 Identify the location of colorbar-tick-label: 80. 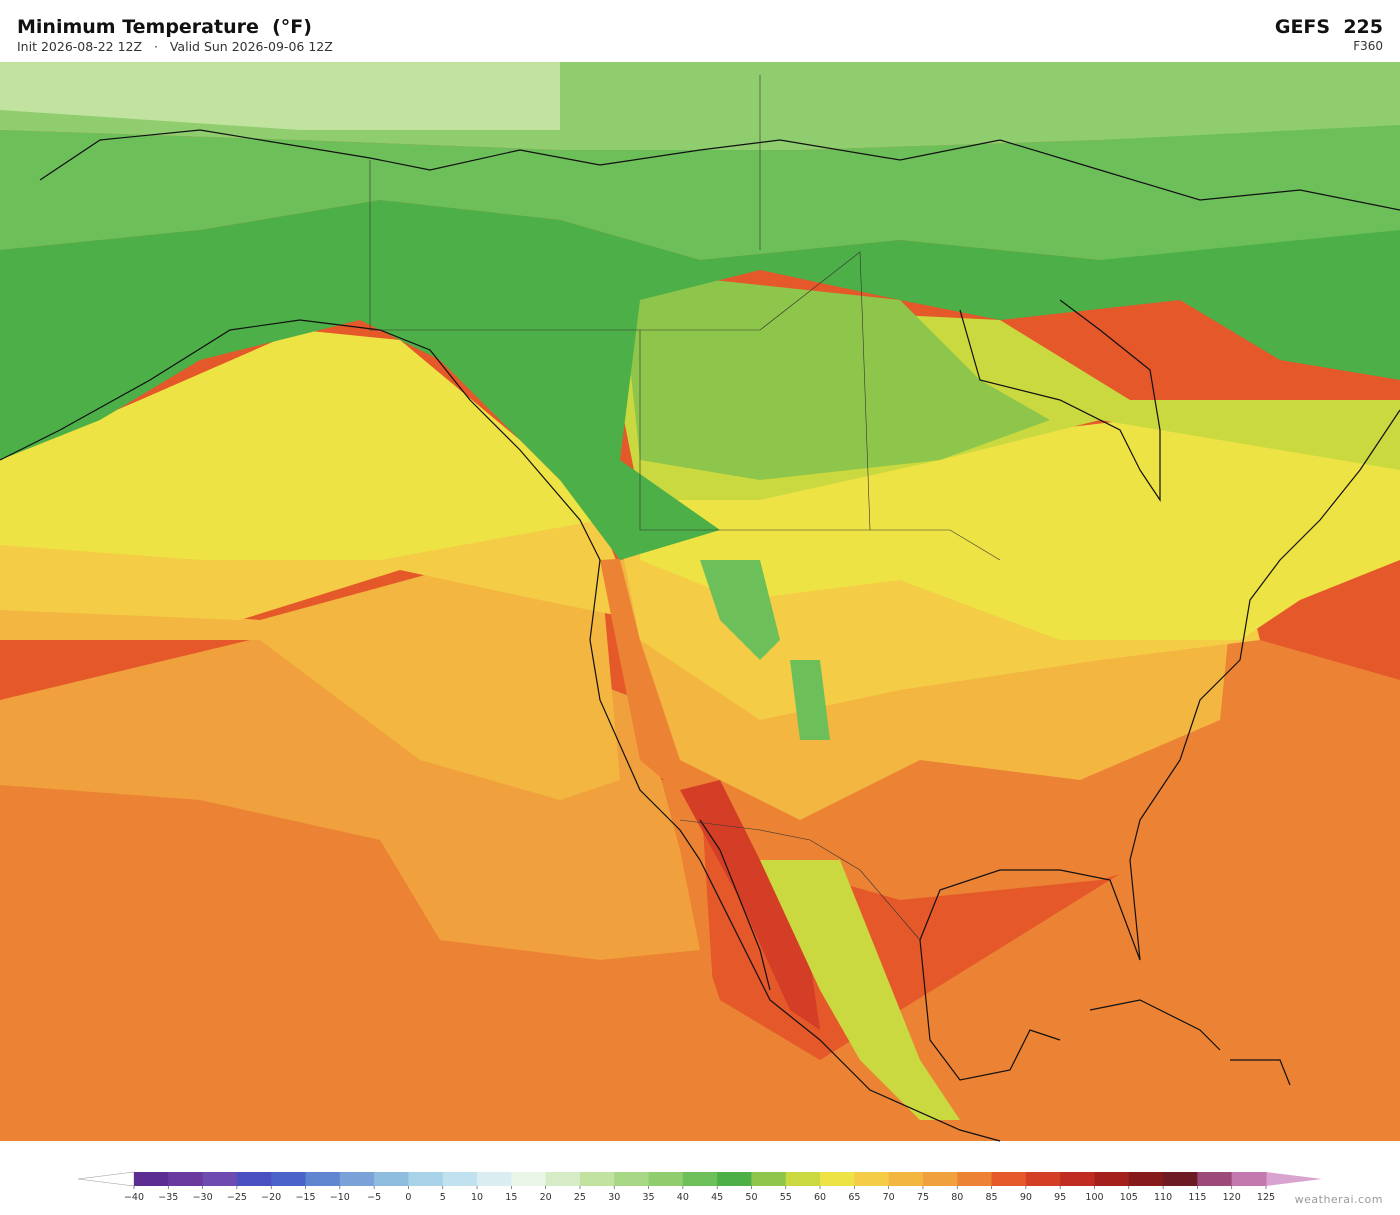
(957, 1197).